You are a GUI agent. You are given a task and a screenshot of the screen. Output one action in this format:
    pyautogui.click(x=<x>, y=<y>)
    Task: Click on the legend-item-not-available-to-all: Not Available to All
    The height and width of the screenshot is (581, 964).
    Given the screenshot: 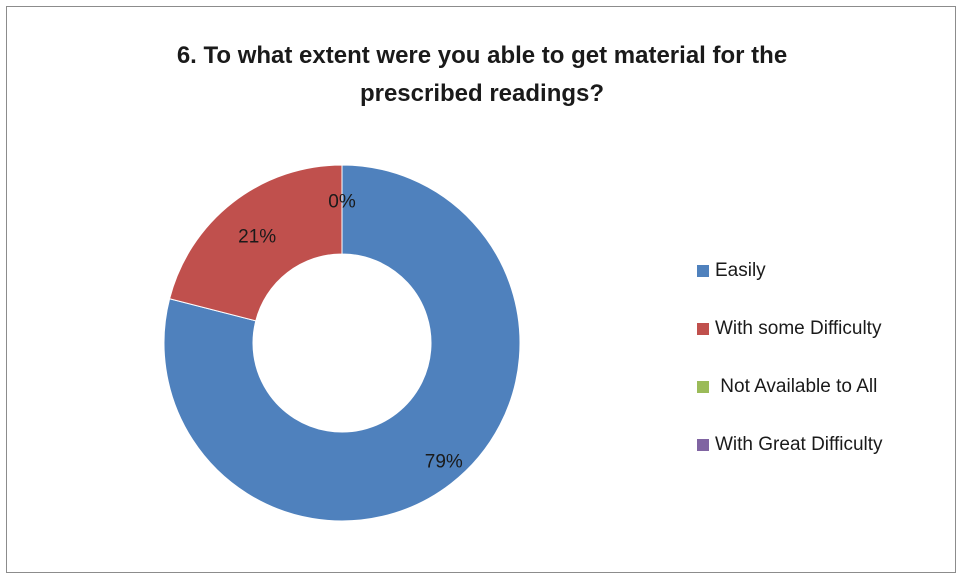 What is the action you would take?
    pyautogui.click(x=790, y=387)
    